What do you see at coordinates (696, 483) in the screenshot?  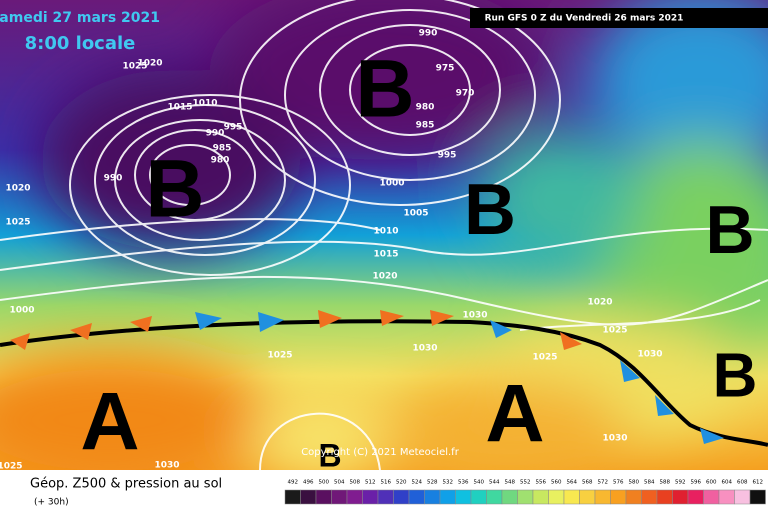 I see `scale-label: 596` at bounding box center [696, 483].